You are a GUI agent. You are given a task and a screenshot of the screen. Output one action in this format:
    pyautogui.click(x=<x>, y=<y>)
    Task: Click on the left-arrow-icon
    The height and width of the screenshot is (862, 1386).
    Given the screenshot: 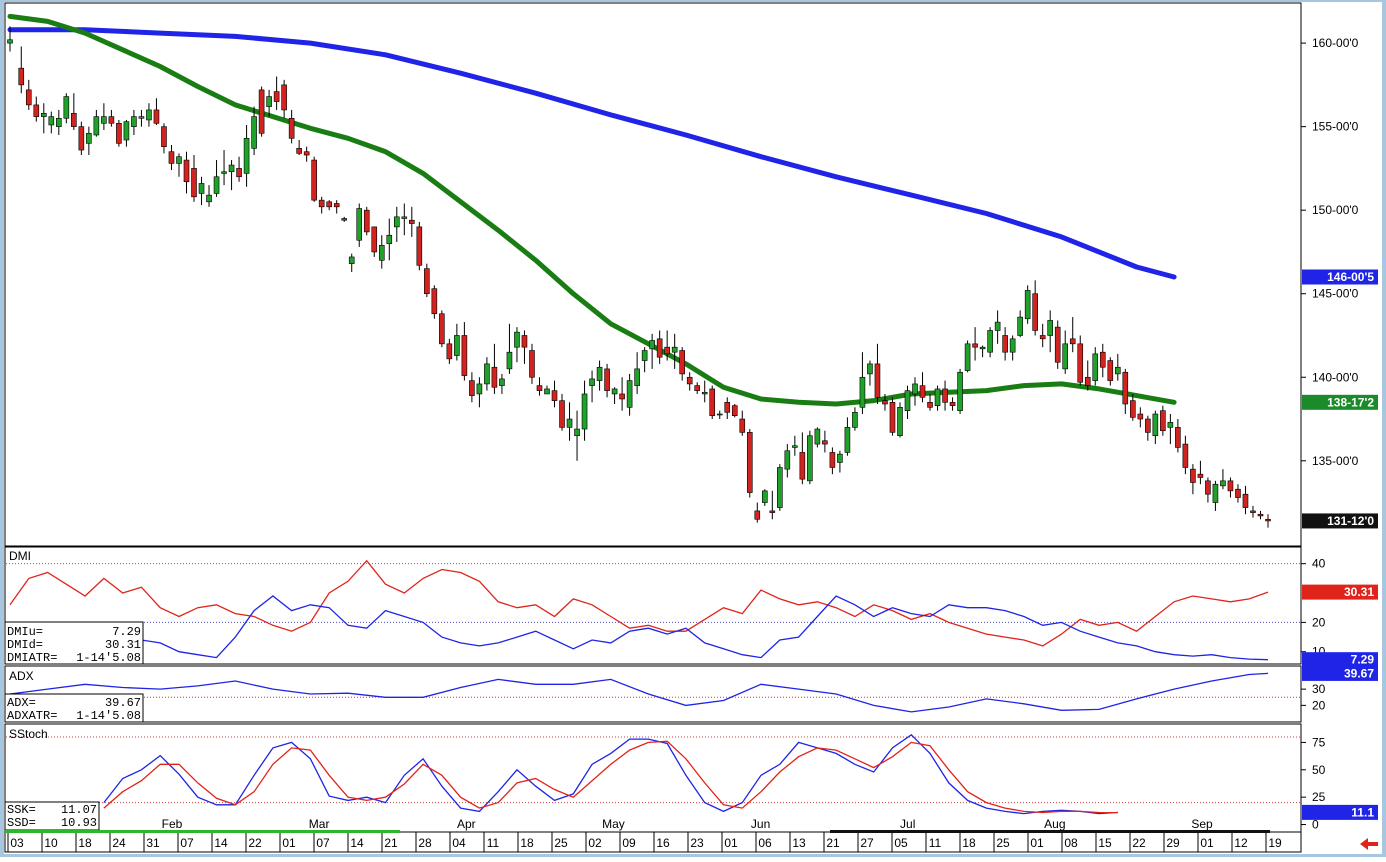 What is the action you would take?
    pyautogui.click(x=1369, y=844)
    